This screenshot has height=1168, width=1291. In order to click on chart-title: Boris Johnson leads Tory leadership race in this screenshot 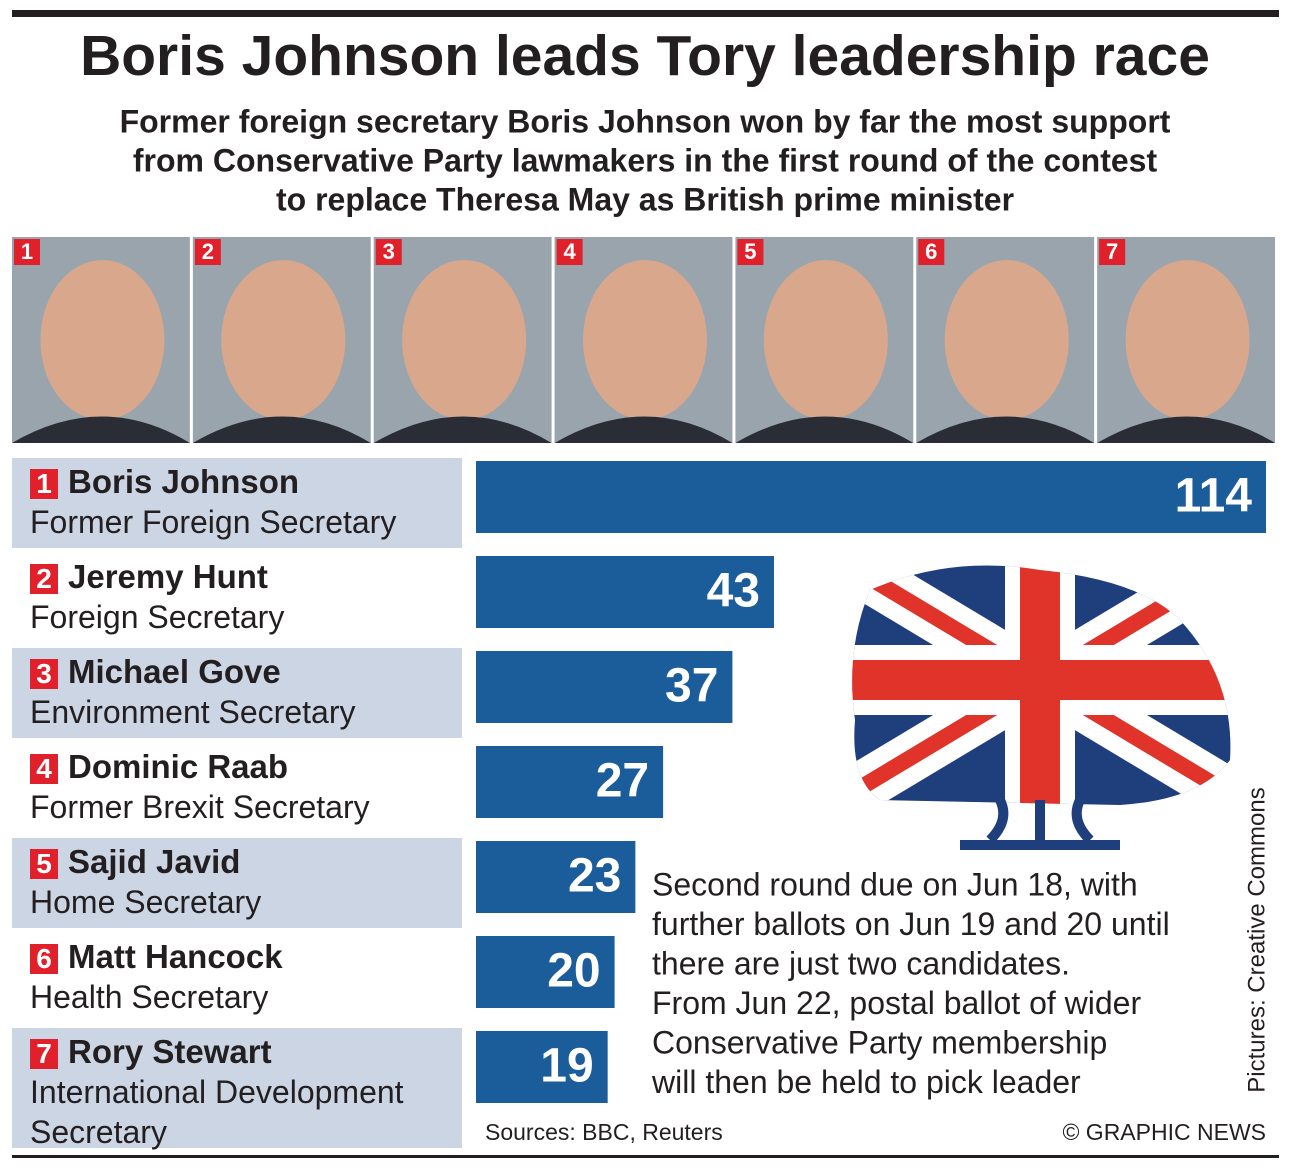, I will do `click(645, 56)`.